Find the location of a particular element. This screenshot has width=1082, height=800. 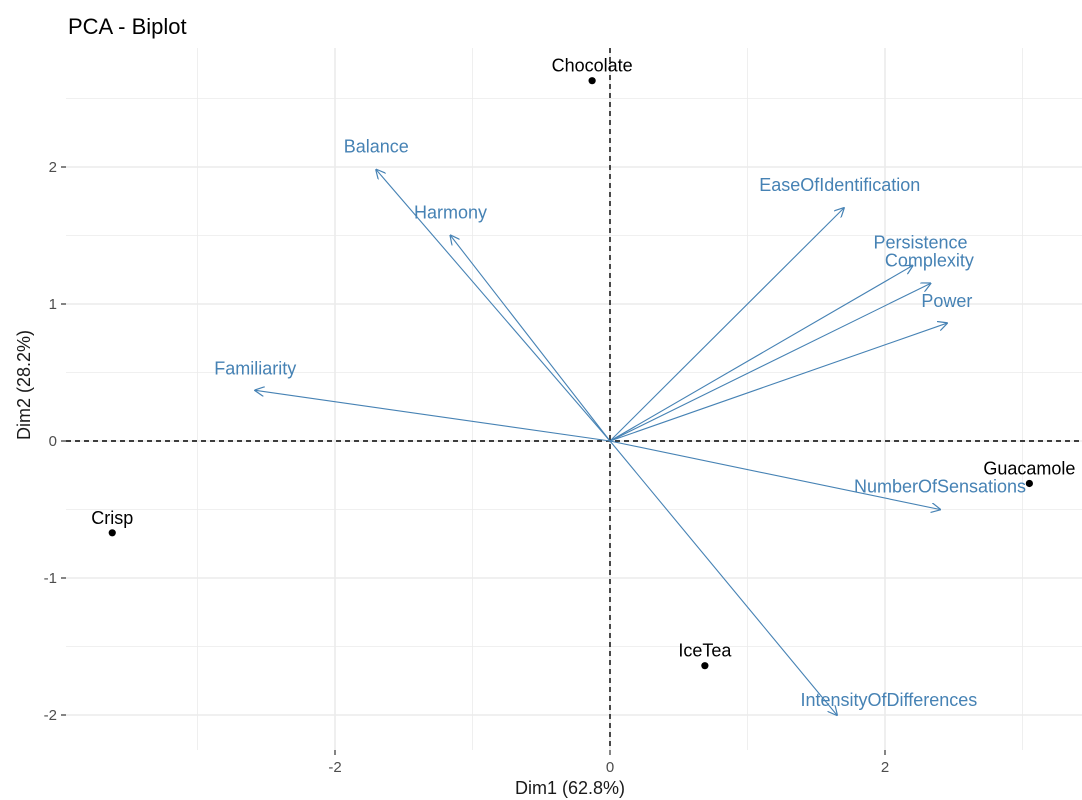

variable-arrow-easeofidentification is located at coordinates (726, 325).